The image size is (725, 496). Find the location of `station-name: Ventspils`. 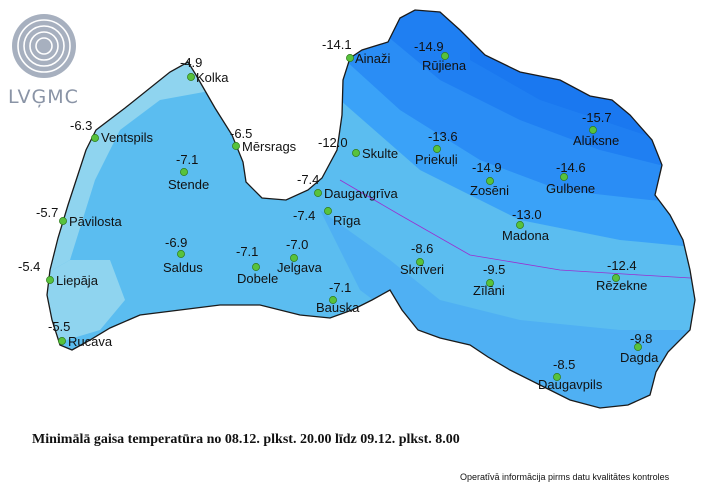

station-name: Ventspils is located at coordinates (127, 137).